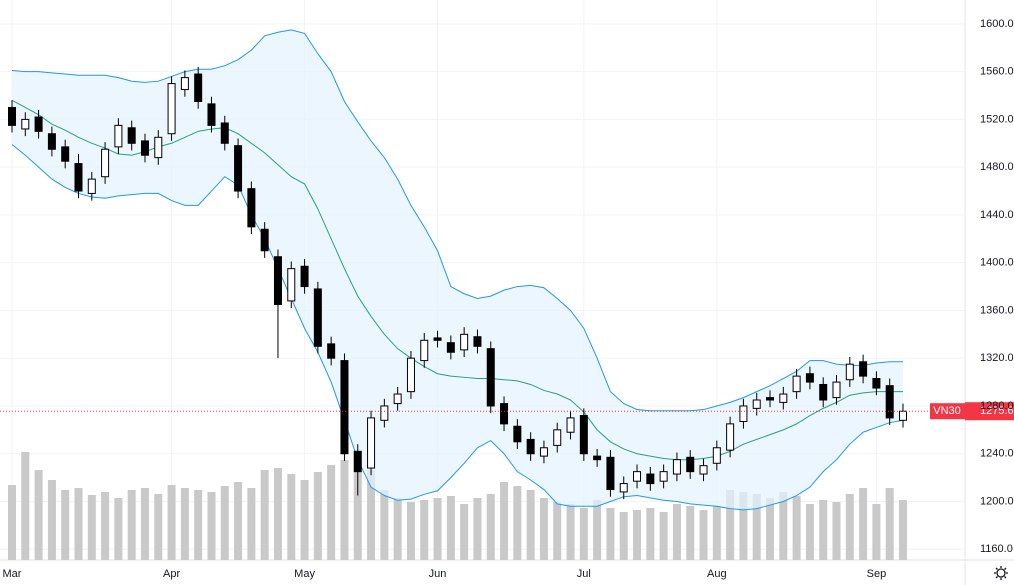 Image resolution: width=1014 pixels, height=585 pixels. What do you see at coordinates (12, 574) in the screenshot?
I see `x-tick-label: Mar` at bounding box center [12, 574].